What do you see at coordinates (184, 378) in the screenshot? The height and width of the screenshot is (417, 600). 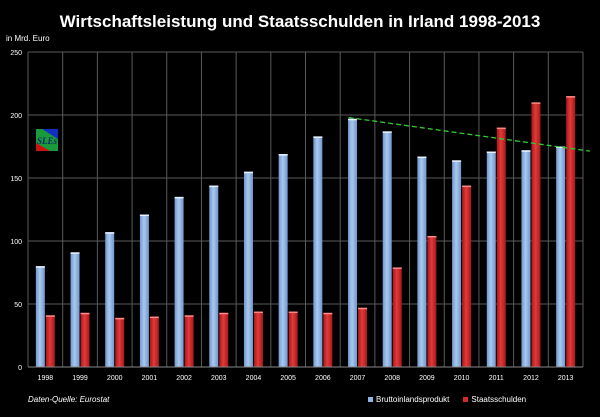 I see `x-tick-label: 2002` at bounding box center [184, 378].